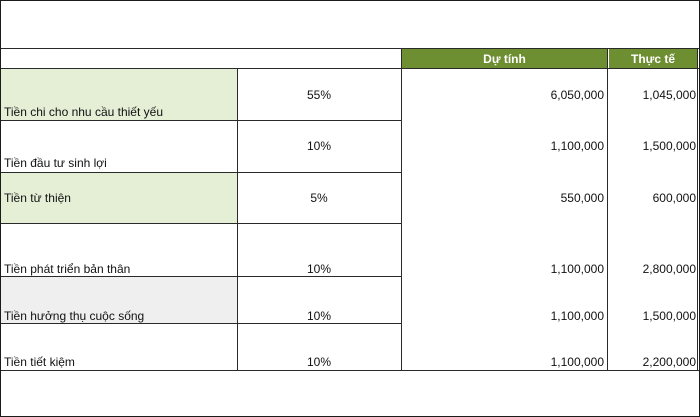  What do you see at coordinates (119, 300) in the screenshot?
I see `highlight-cell-enjoyment` at bounding box center [119, 300].